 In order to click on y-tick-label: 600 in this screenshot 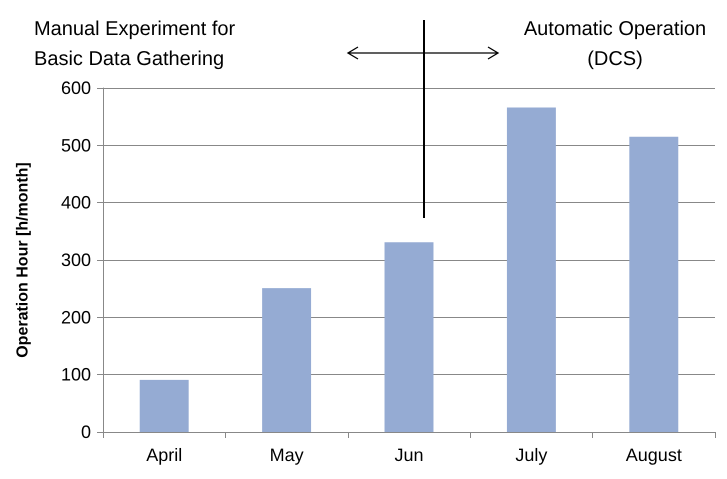, I will do `click(75, 88)`.